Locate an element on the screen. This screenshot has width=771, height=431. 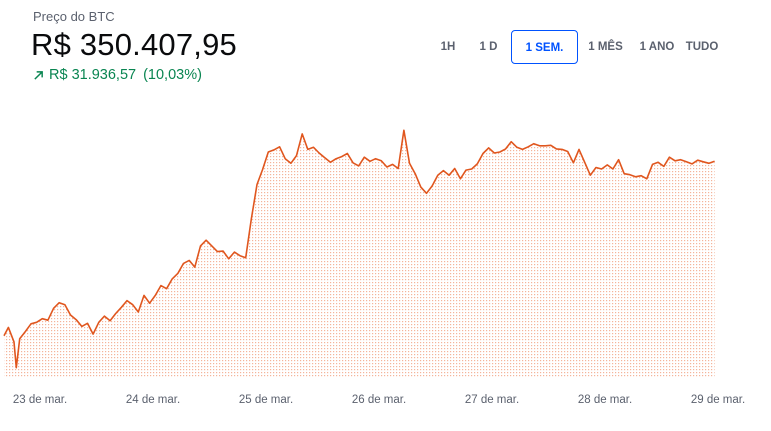
change-amount: R$ 31.936,57 is located at coordinates (93, 75).